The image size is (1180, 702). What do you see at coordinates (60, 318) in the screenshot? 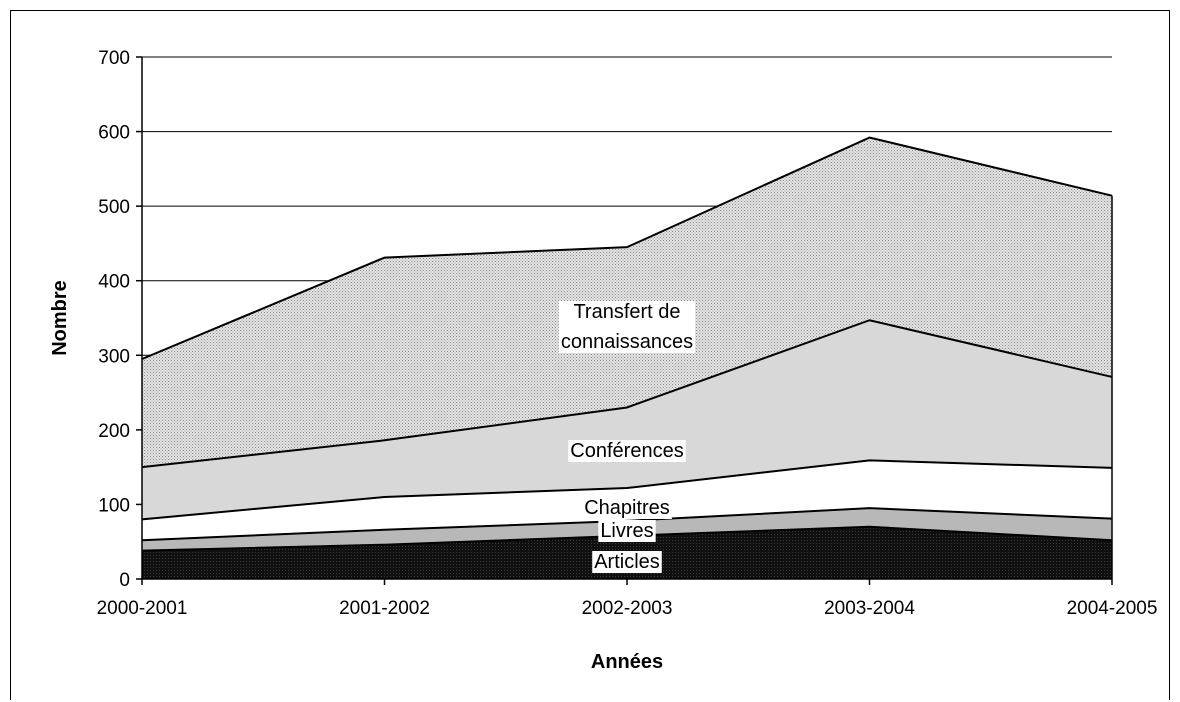
I see `y-axis-title: Nombre` at bounding box center [60, 318].